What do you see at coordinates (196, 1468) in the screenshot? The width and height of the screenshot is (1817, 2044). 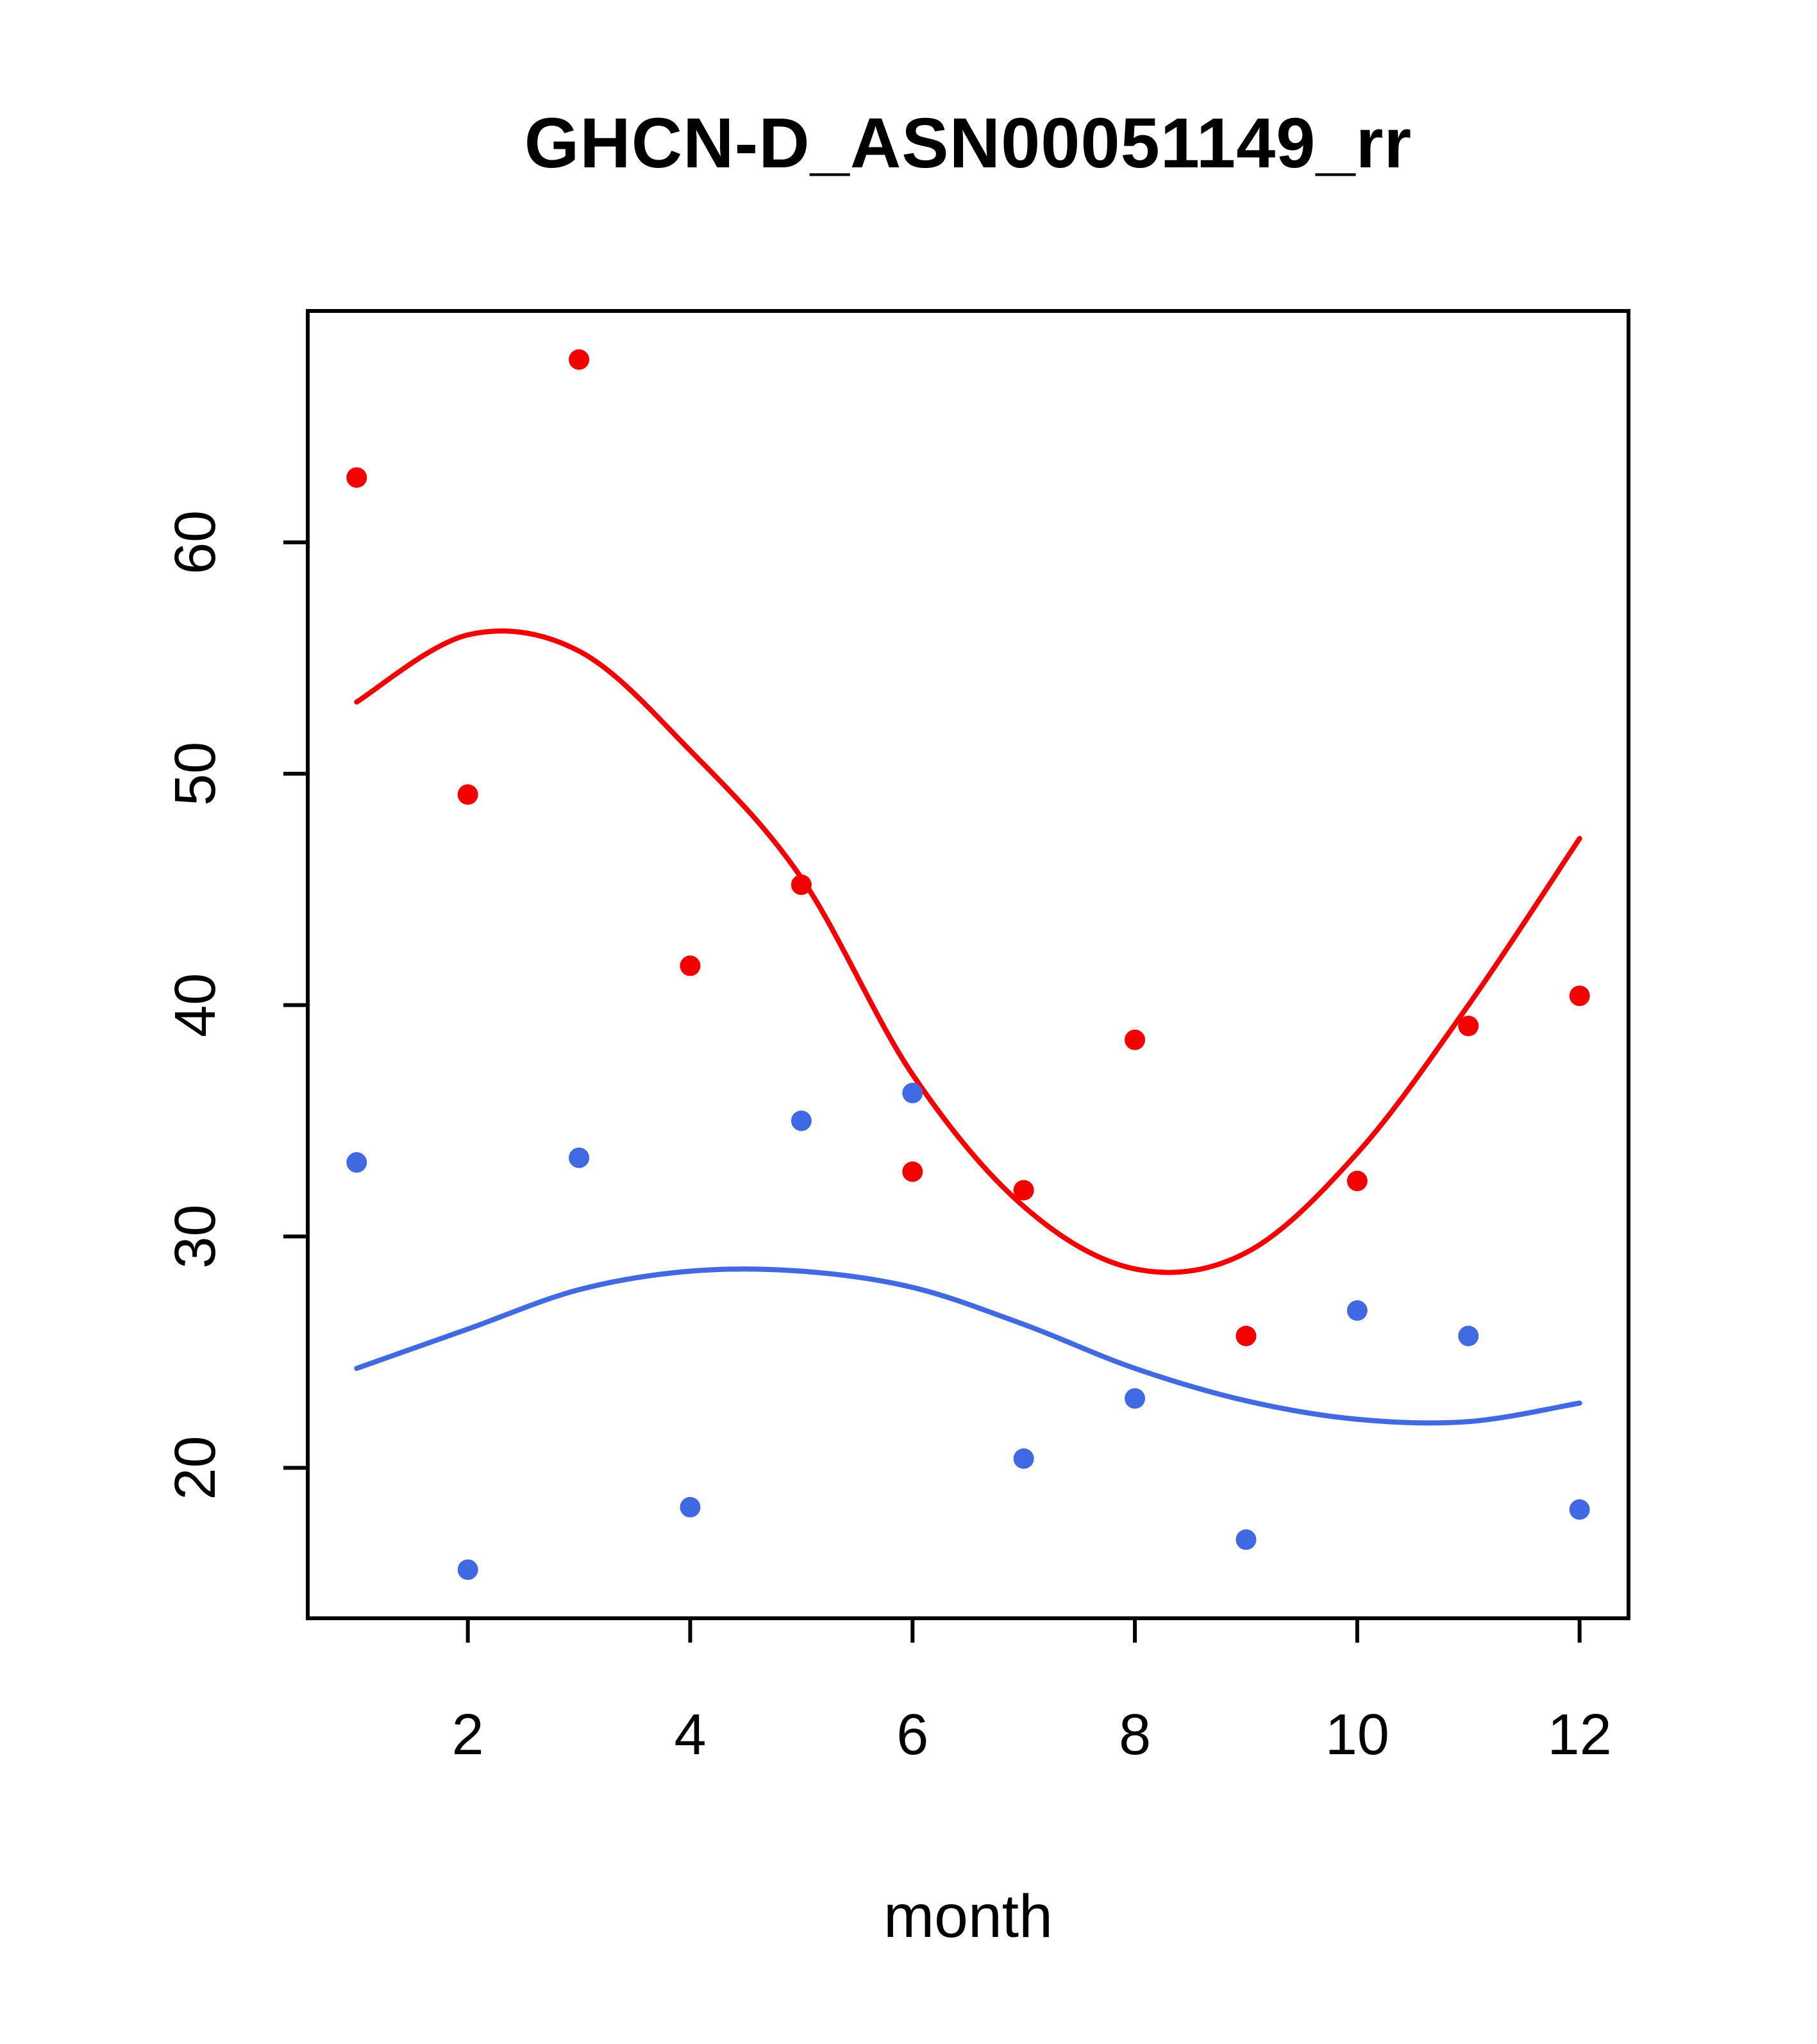 I see `y-tick-label: 20` at bounding box center [196, 1468].